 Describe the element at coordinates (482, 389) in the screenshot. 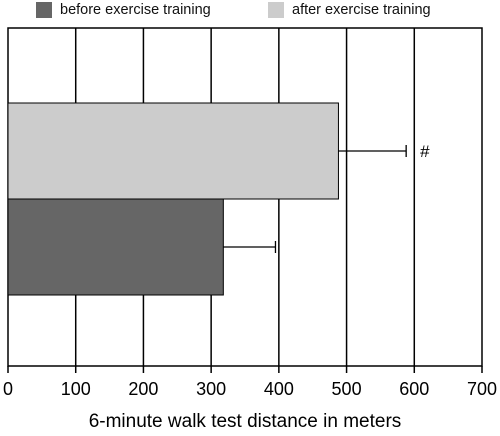

I see `x-tick-label-700: 700` at that location.